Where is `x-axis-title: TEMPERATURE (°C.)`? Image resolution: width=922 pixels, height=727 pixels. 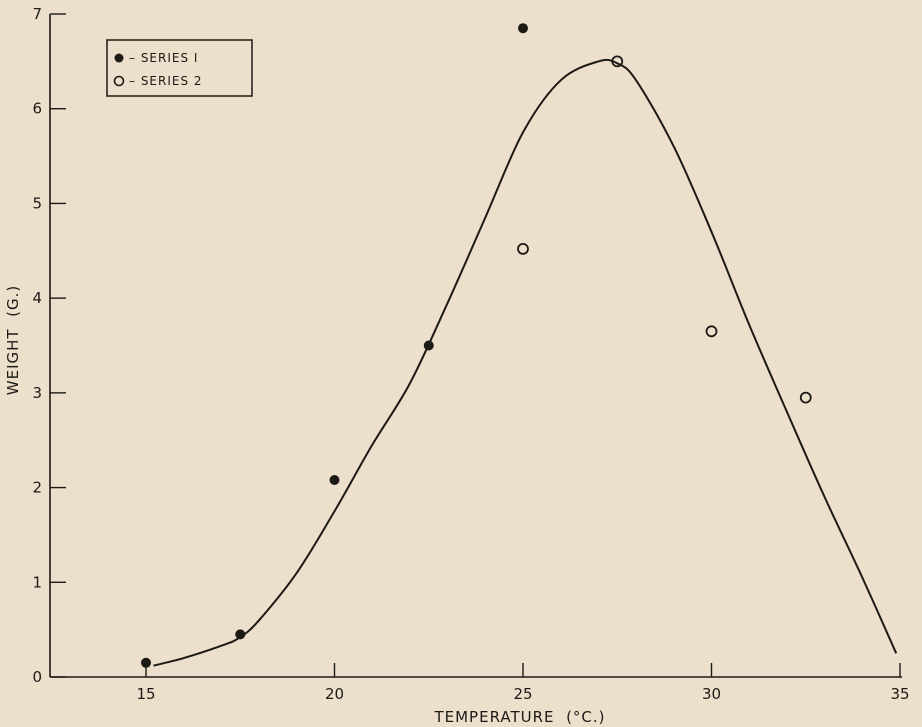 x-axis-title: TEMPERATURE (°C.) is located at coordinates (519, 717).